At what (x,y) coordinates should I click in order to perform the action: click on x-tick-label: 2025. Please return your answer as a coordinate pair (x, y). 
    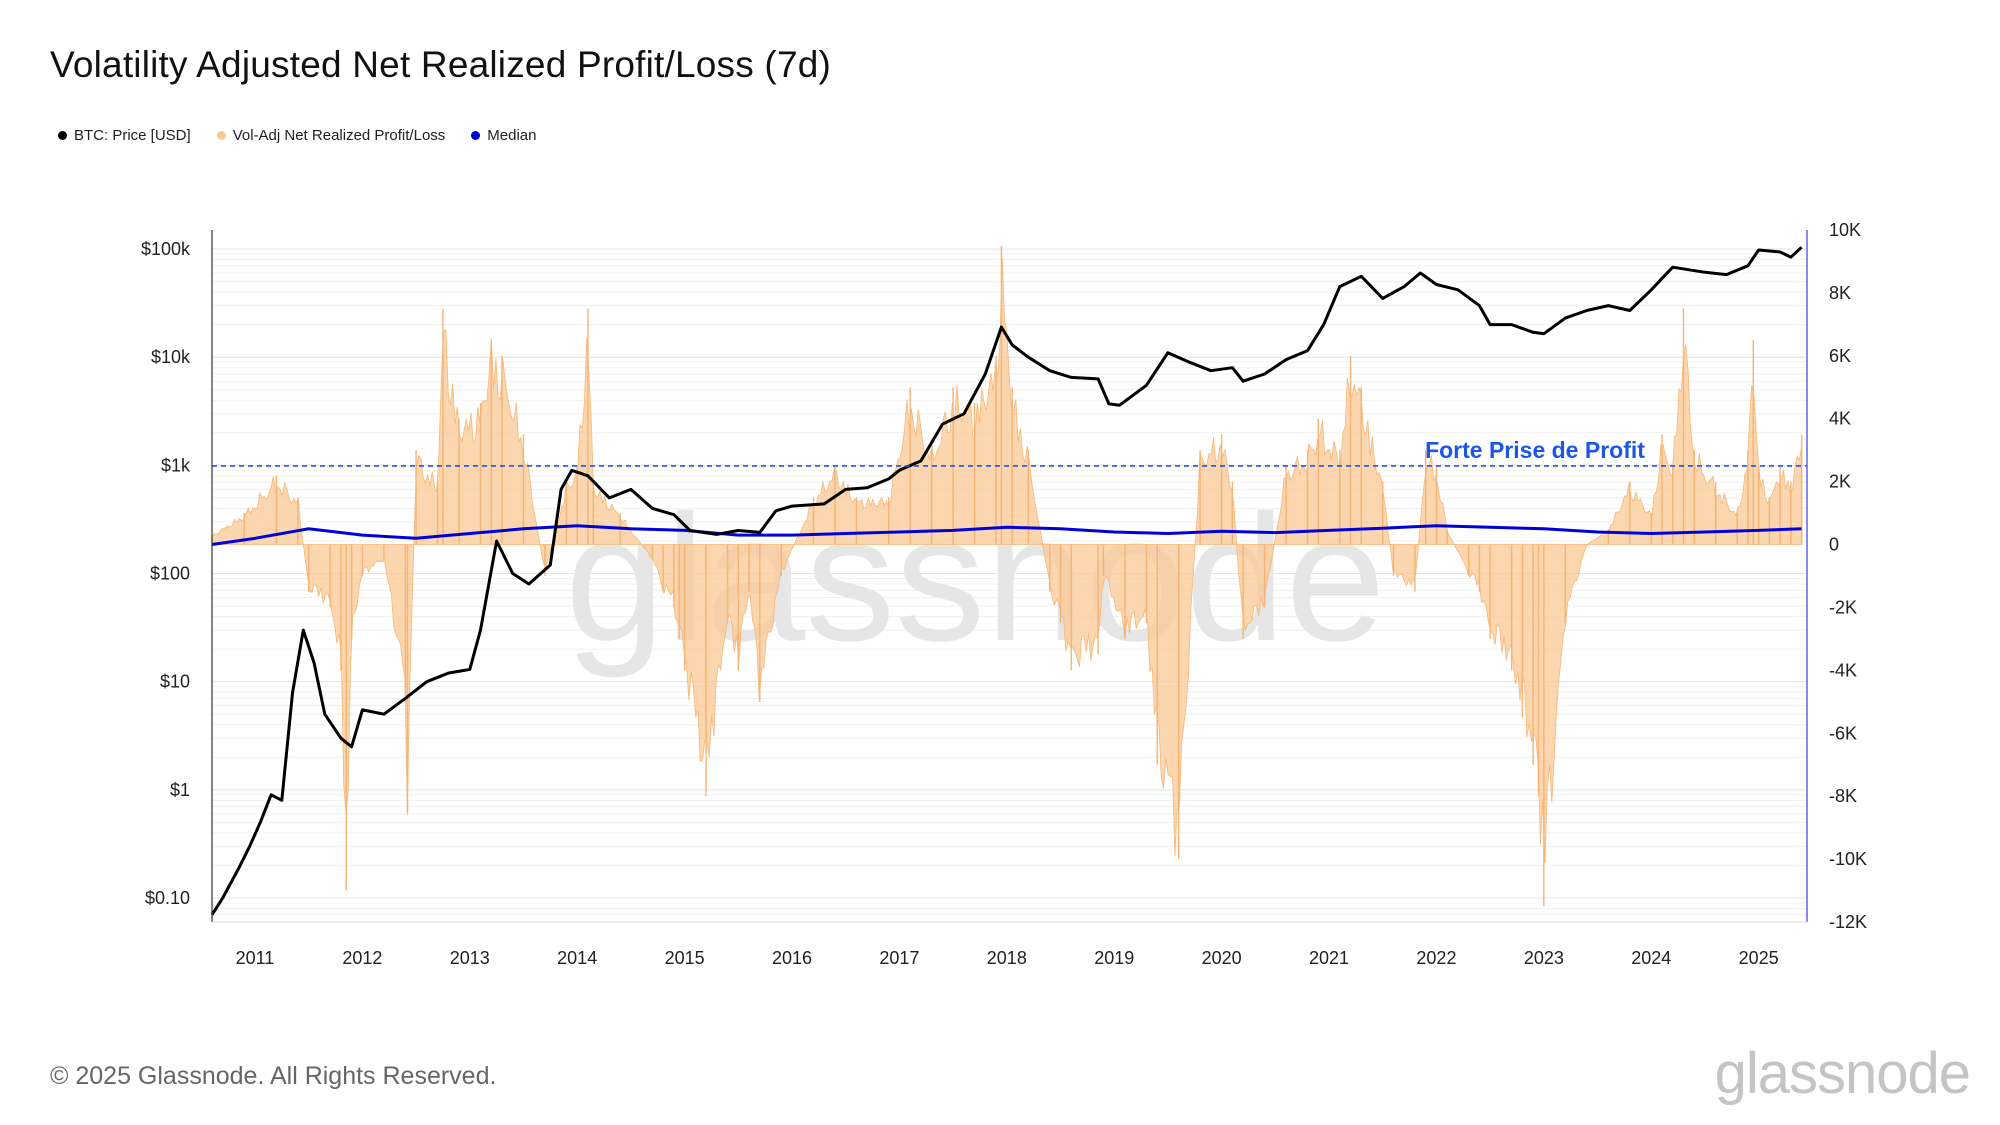
    Looking at the image, I should click on (1759, 958).